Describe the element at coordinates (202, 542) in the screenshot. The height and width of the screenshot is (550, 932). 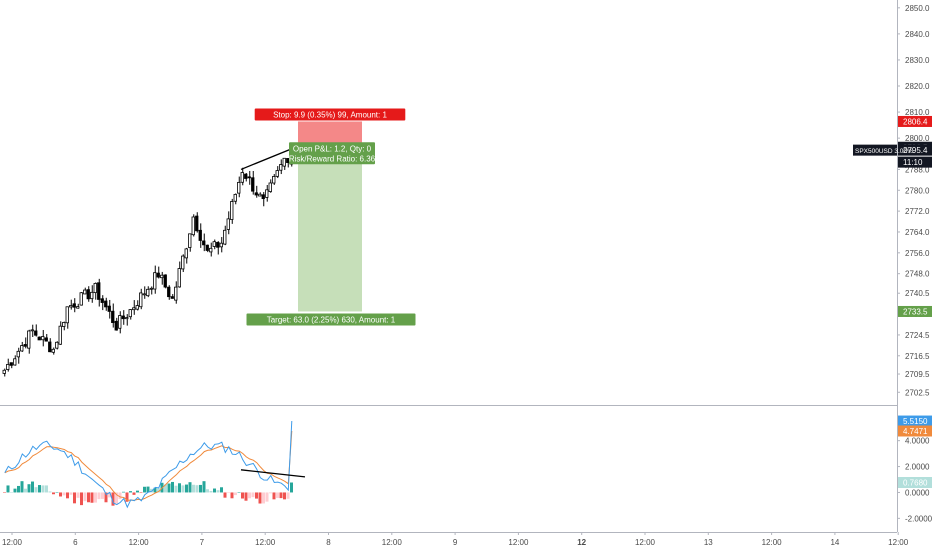
I see `time-tick-label: 7` at that location.